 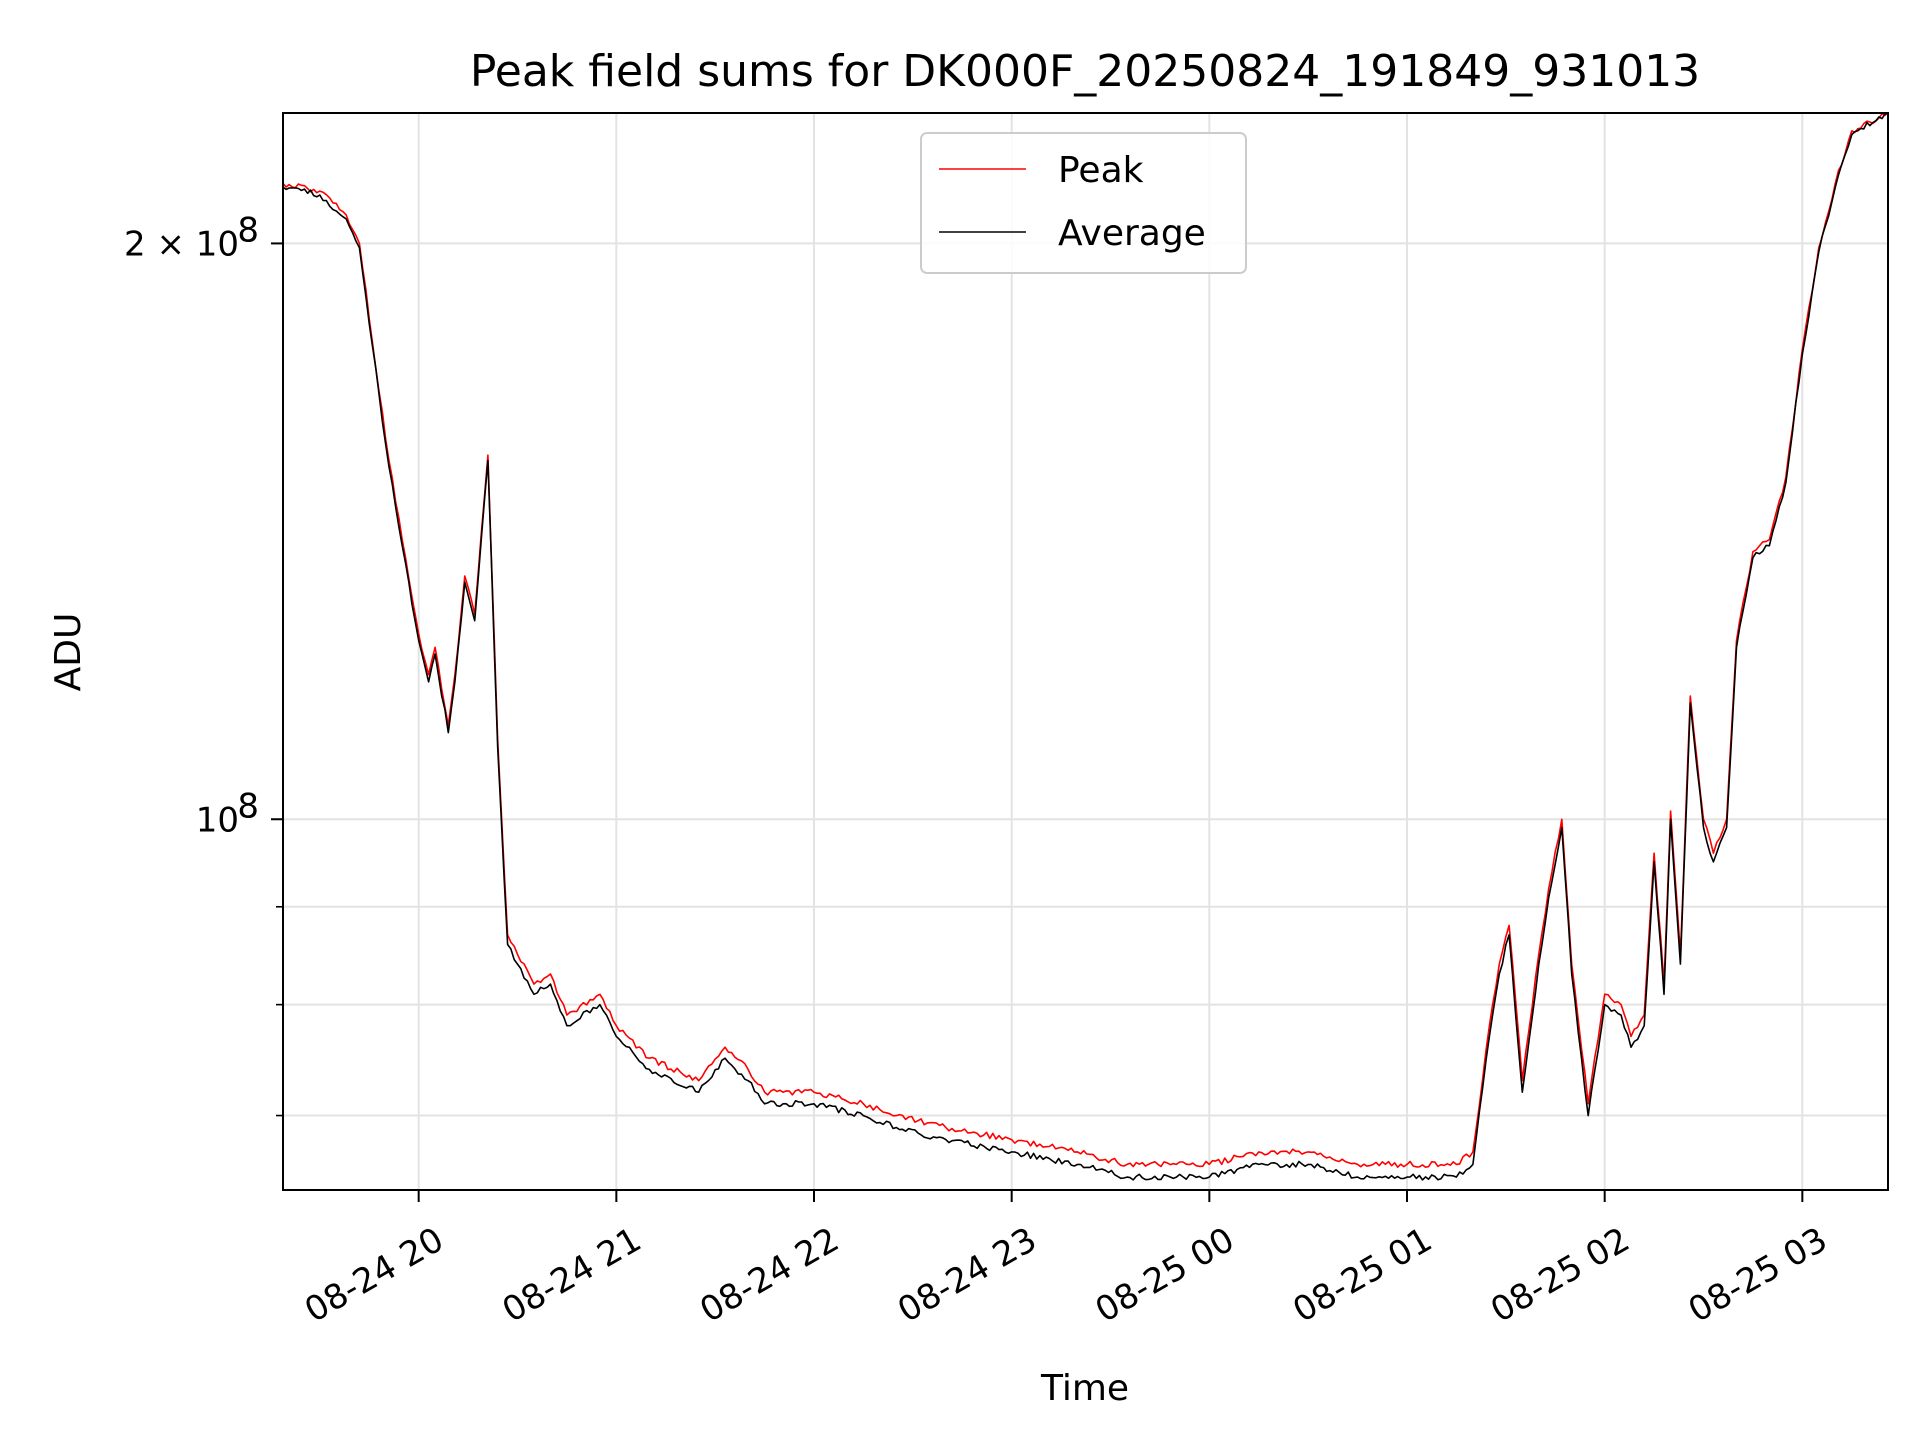 I want to click on y-axis-label: ADU, so click(x=68, y=652).